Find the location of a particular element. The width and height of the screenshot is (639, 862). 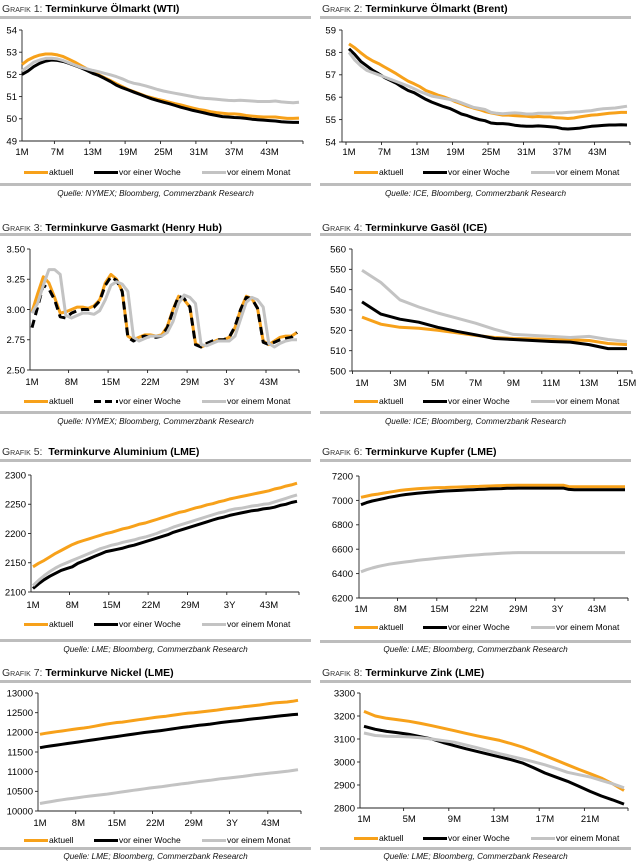

chart-title-text: Terminkurve Ölmarkt (WTI) is located at coordinates (112, 9).